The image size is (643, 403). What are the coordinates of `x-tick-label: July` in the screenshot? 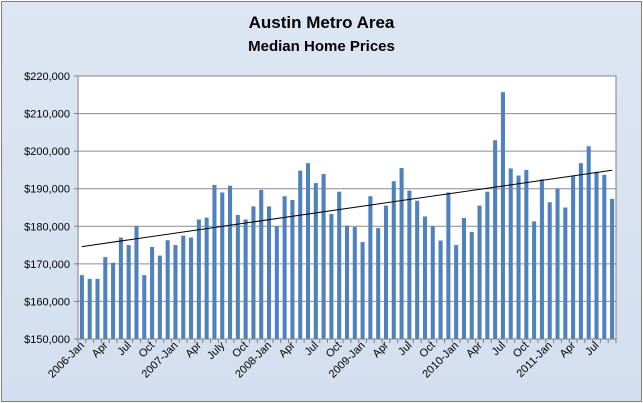 It's located at (216, 350).